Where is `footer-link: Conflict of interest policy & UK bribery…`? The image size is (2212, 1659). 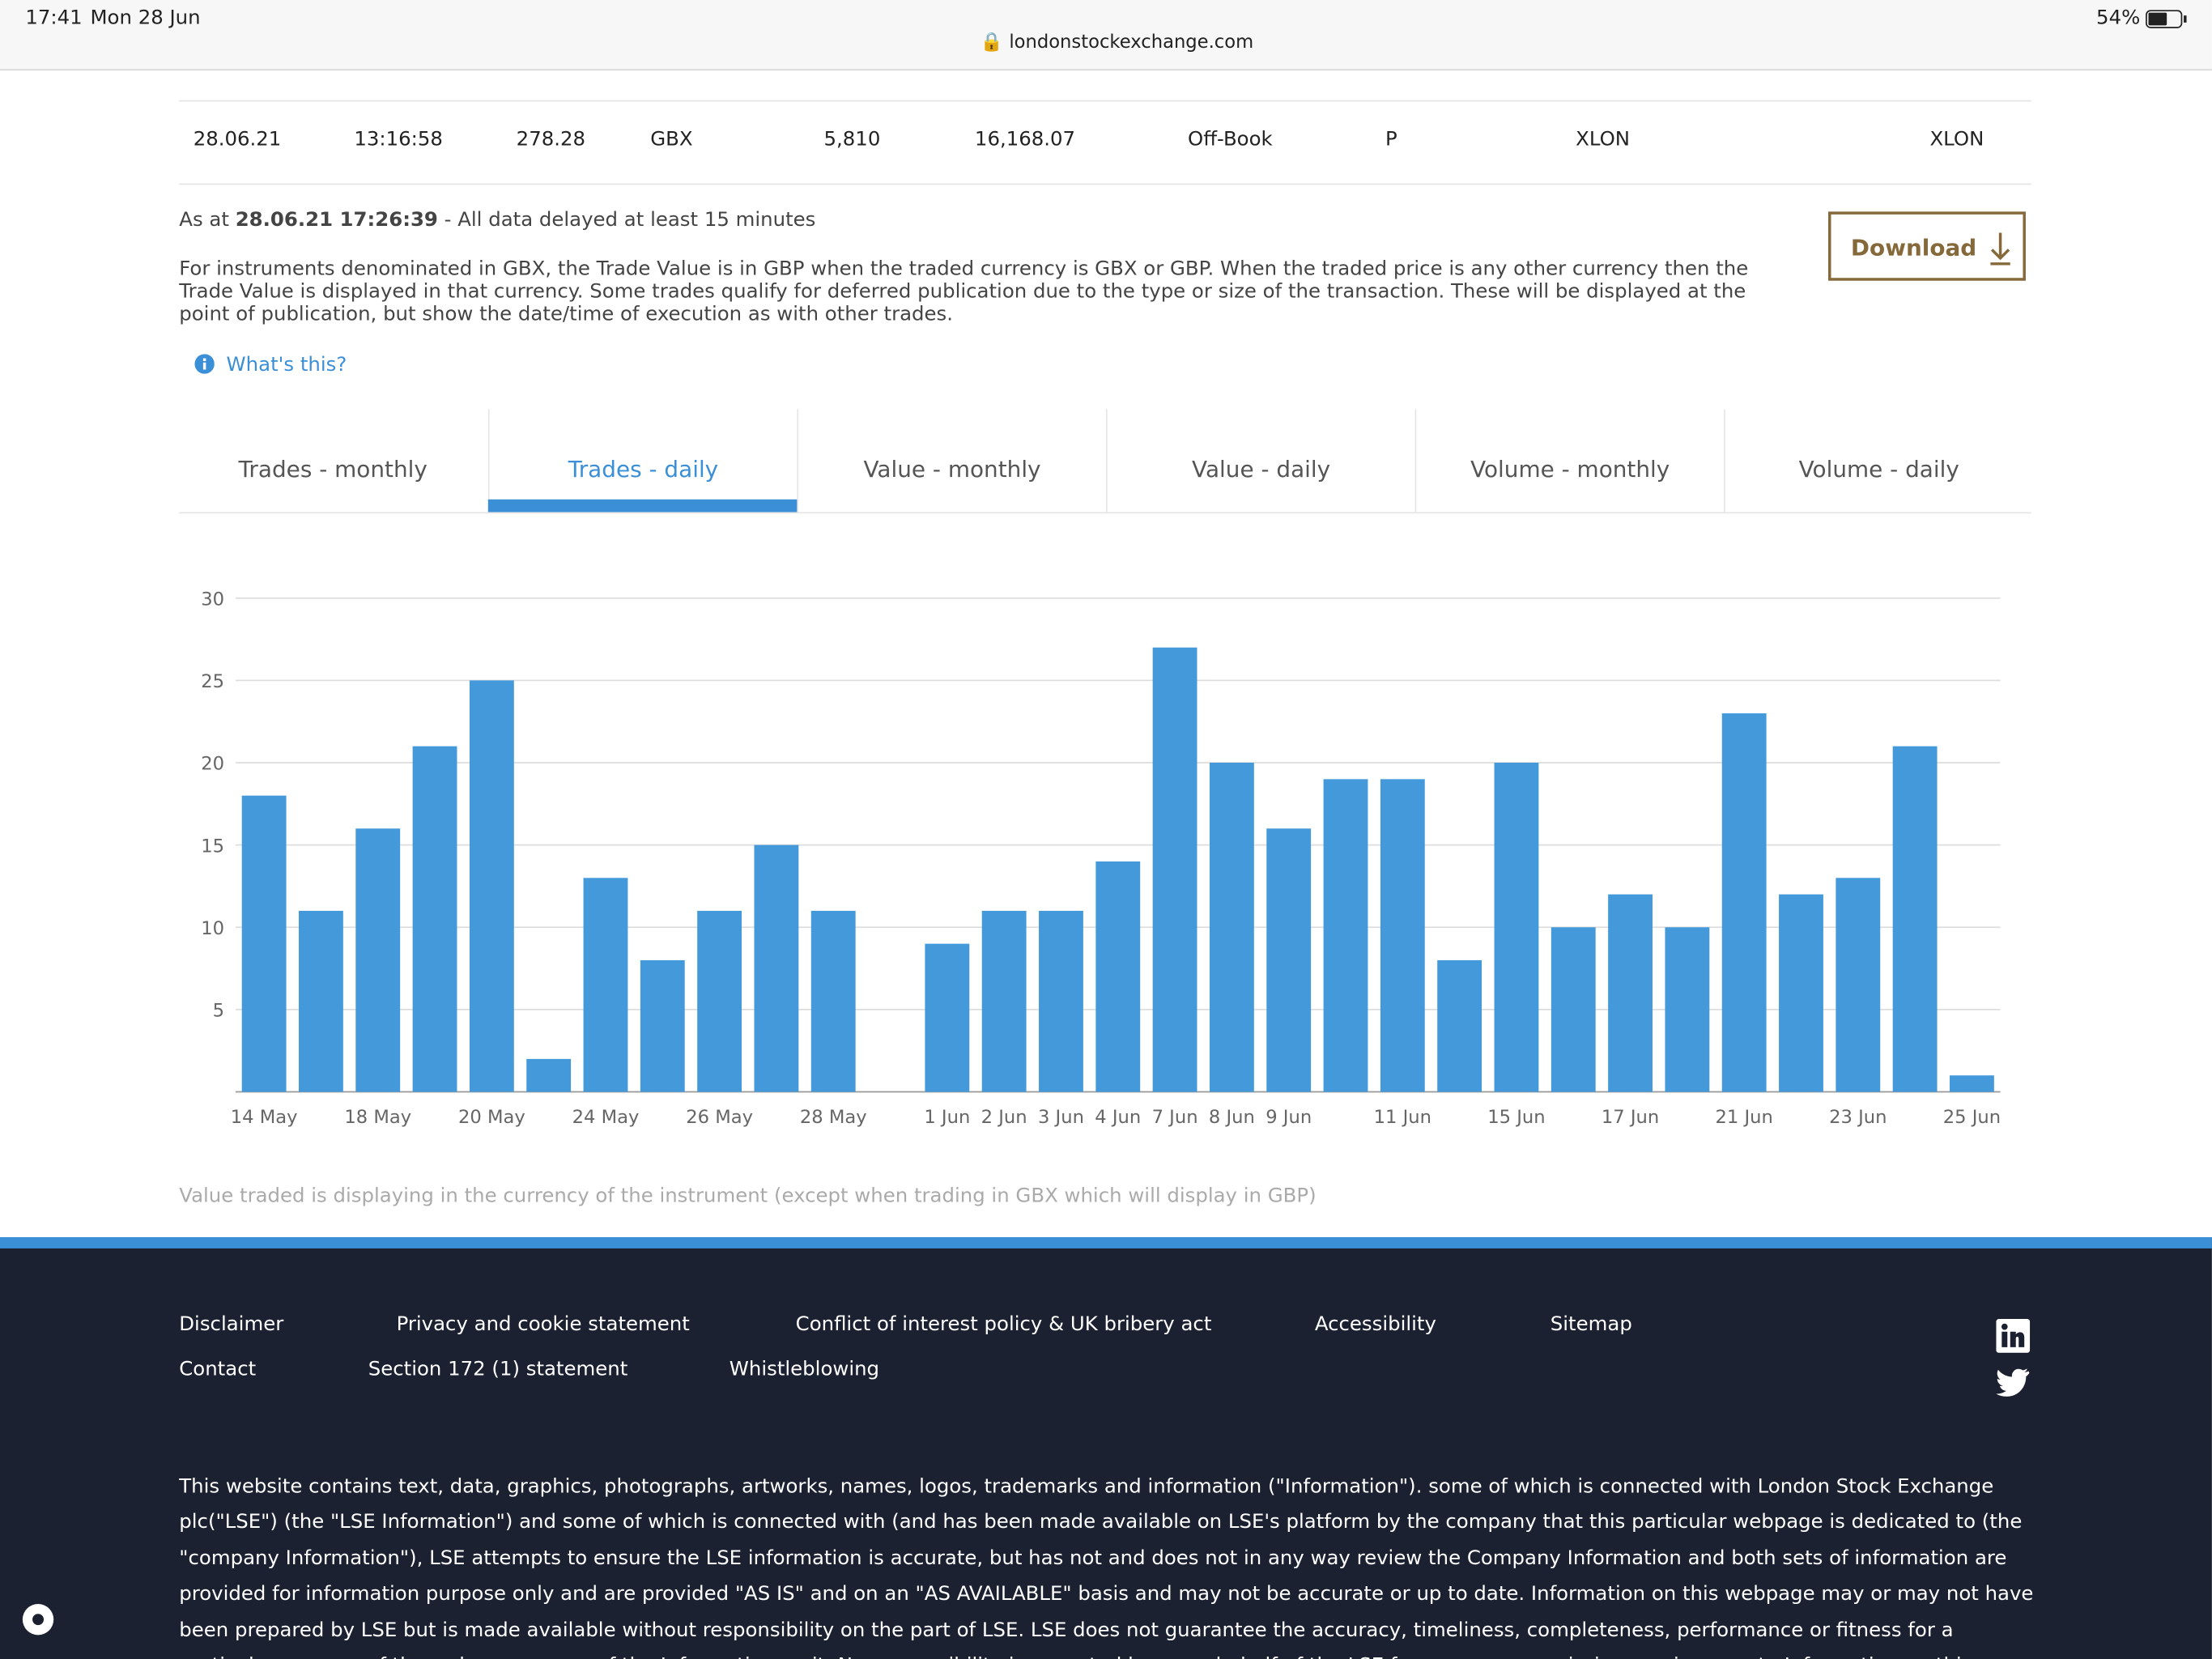
footer-link: Conflict of interest policy & UK bribery… is located at coordinates (1003, 1324).